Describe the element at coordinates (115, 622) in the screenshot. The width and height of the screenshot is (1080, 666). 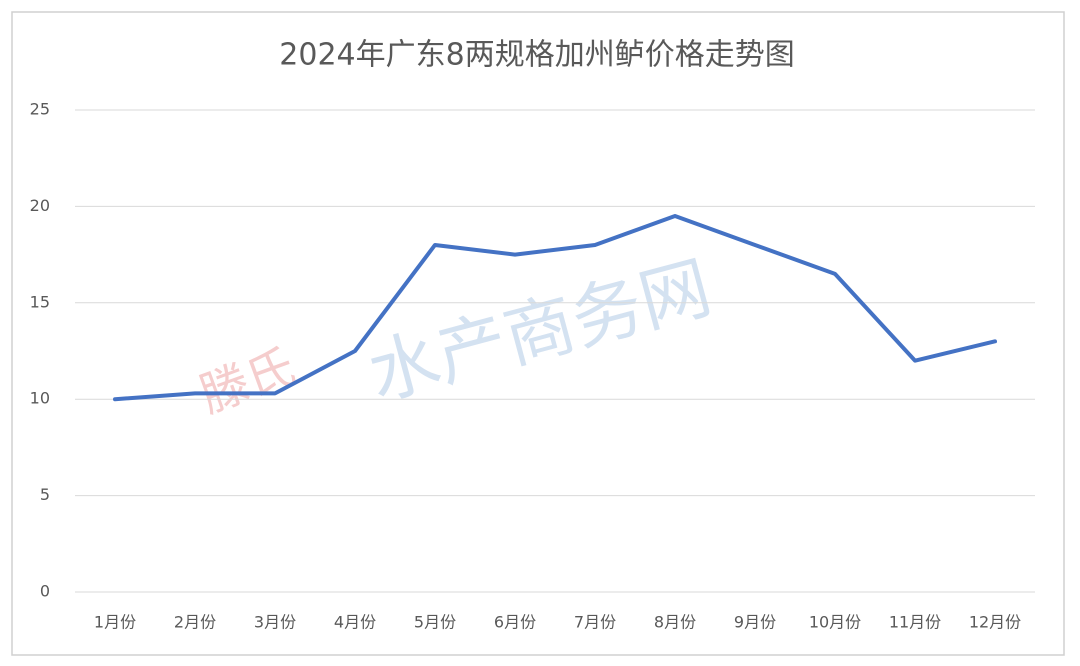
I see `x-tick-label: 1月份` at that location.